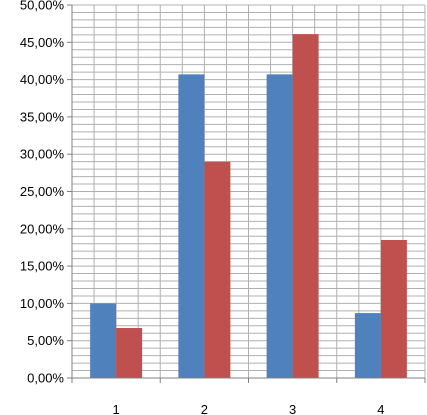 This screenshot has height=415, width=427. What do you see at coordinates (103, 340) in the screenshot?
I see `bar-series1-cat1` at bounding box center [103, 340].